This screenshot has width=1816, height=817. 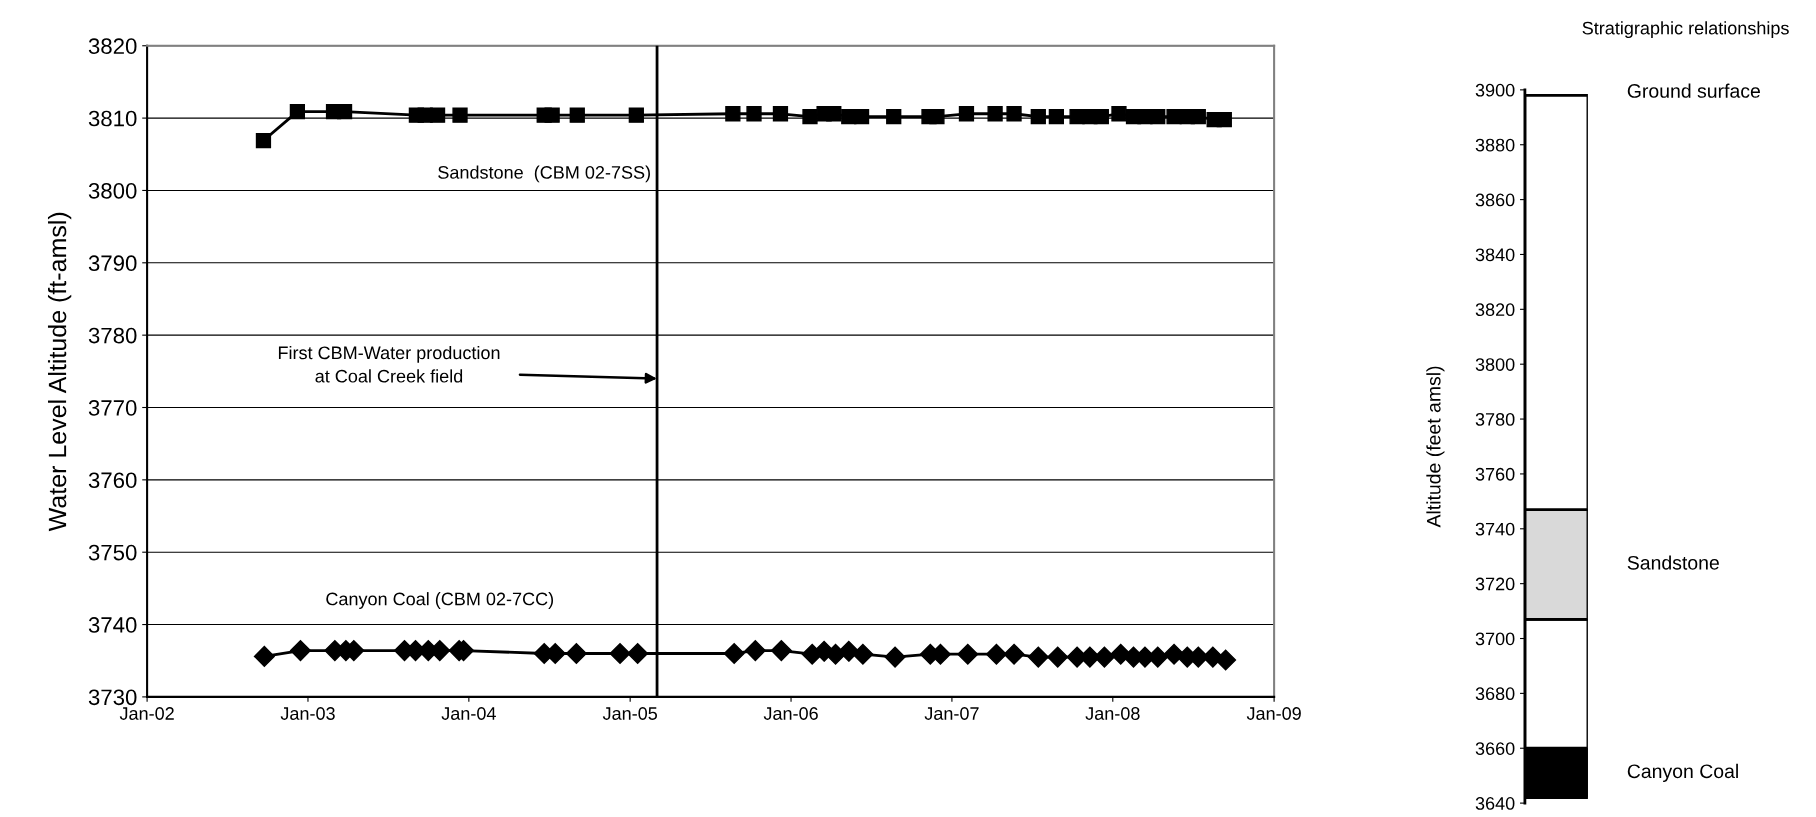 I want to click on text: Canyon Coal, so click(x=1682, y=772).